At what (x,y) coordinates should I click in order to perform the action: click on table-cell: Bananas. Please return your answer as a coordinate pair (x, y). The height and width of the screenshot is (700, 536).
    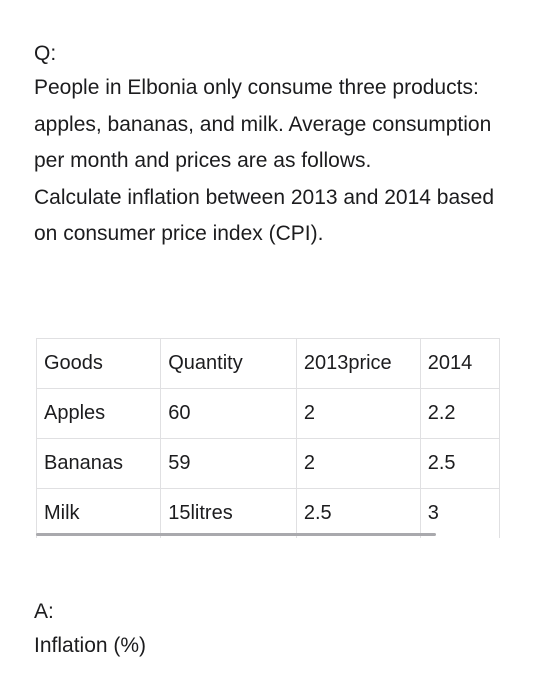
    Looking at the image, I should click on (99, 463).